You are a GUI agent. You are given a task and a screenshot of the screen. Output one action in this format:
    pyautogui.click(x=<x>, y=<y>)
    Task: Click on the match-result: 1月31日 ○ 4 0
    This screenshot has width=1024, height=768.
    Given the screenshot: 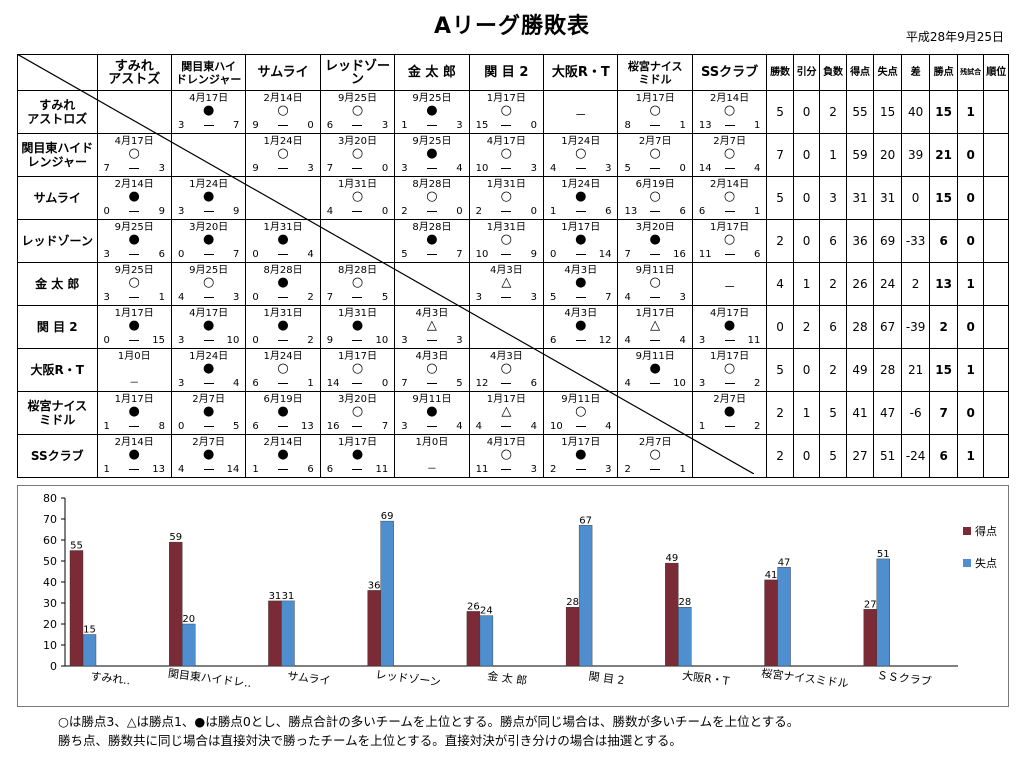 What is the action you would take?
    pyautogui.click(x=357, y=198)
    